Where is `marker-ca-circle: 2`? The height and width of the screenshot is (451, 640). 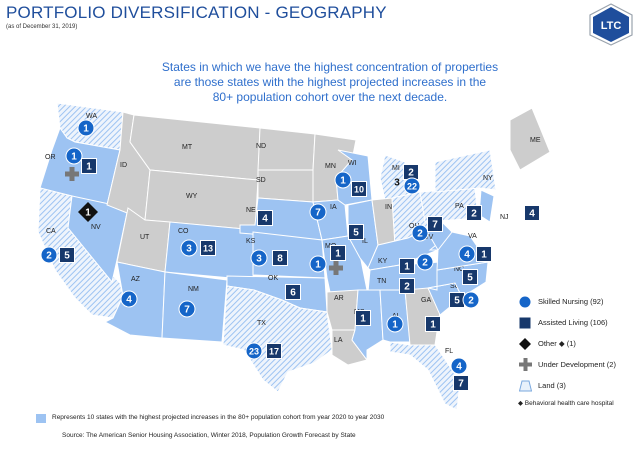
marker-ca-circle: 2 is located at coordinates (49, 255).